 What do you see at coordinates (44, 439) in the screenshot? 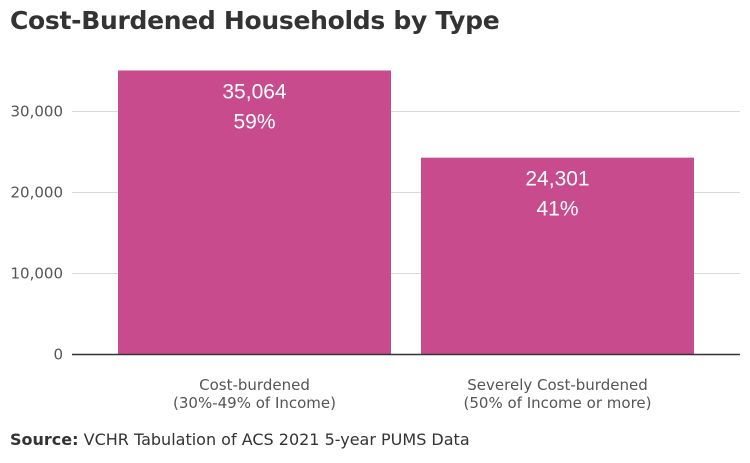
I see `source-label: Source:` at bounding box center [44, 439].